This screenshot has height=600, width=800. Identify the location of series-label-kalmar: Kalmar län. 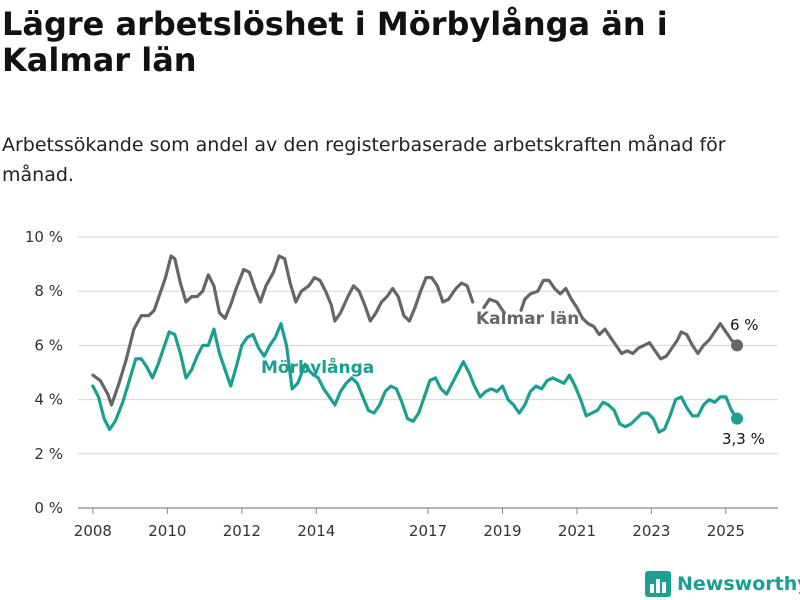
(527, 319).